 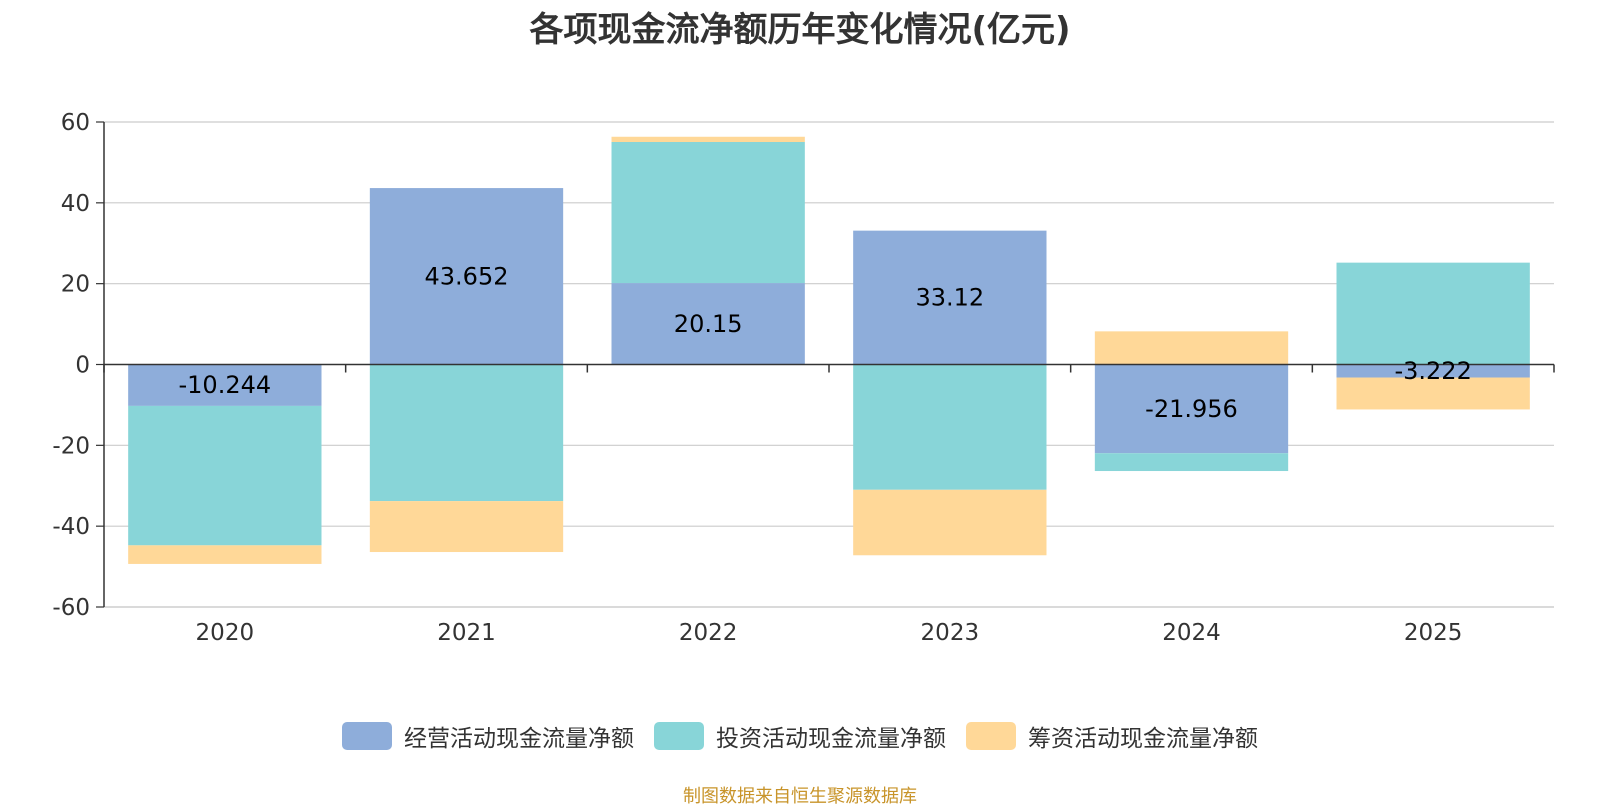 I want to click on x-tick-label: 2020, so click(x=225, y=633).